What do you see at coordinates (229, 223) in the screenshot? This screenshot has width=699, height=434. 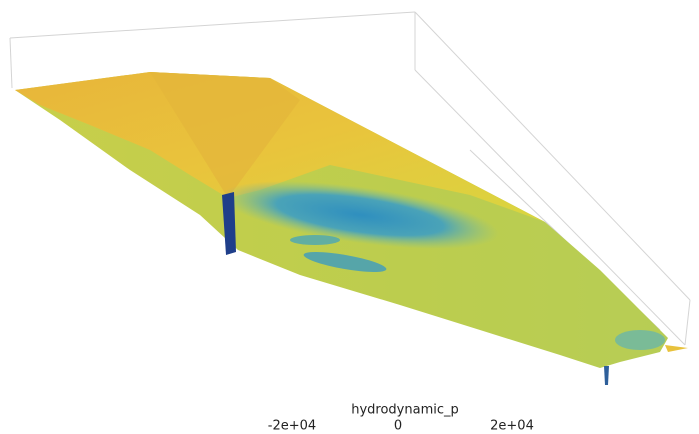 I see `rudder` at bounding box center [229, 223].